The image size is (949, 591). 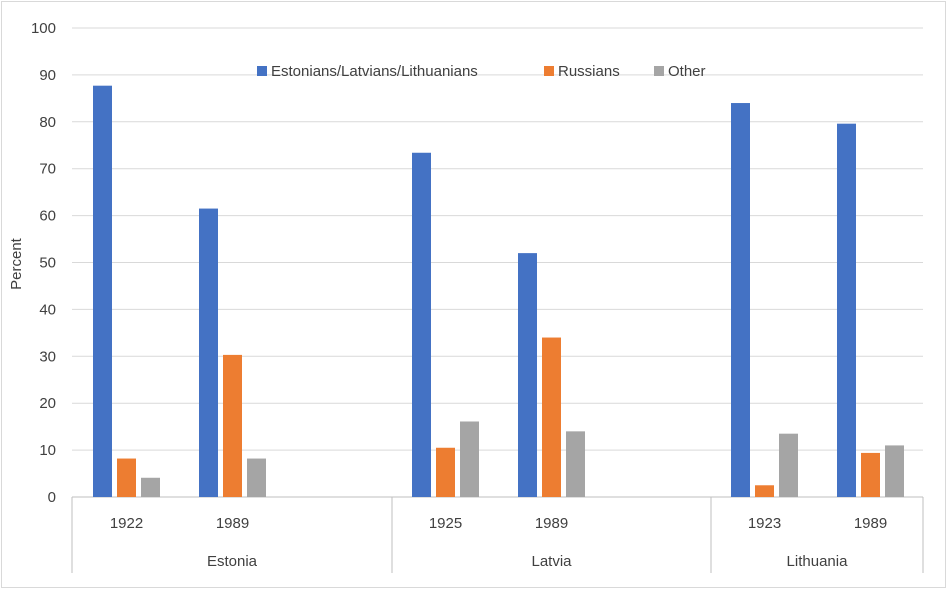 I want to click on bar-other-lithuania-1989, so click(x=894, y=471).